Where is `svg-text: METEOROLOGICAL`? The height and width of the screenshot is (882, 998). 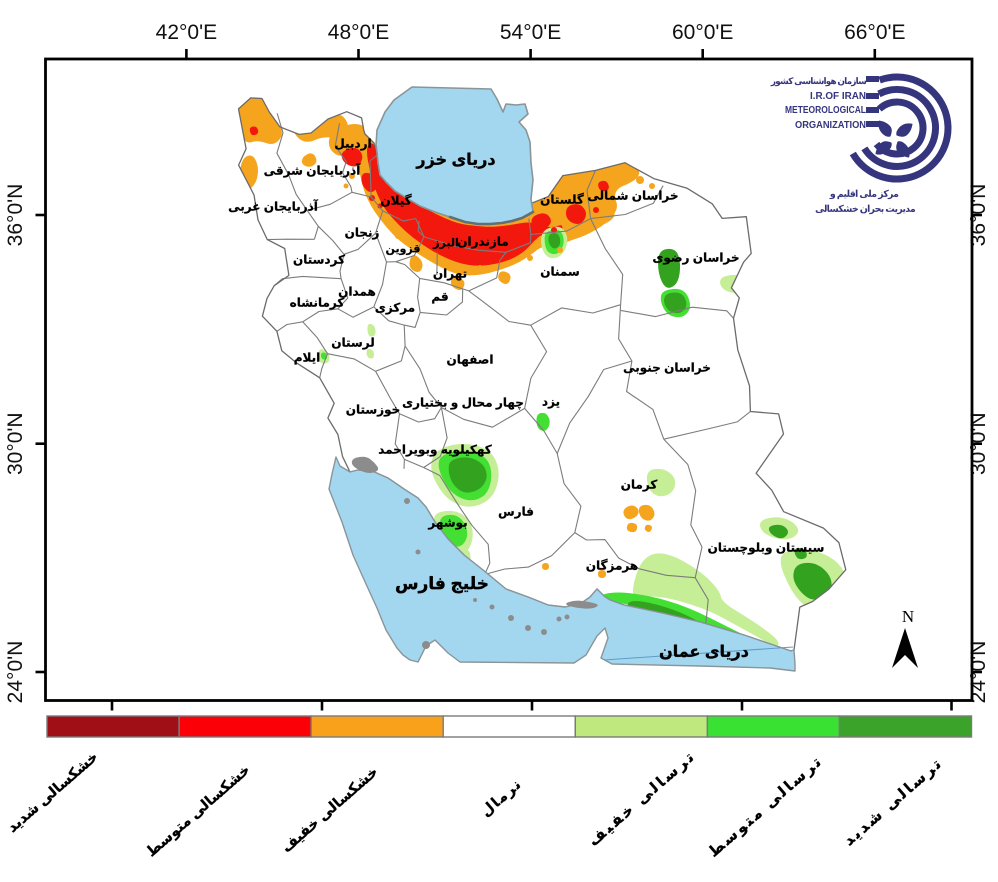 svg-text: METEOROLOGICAL is located at coordinates (825, 110).